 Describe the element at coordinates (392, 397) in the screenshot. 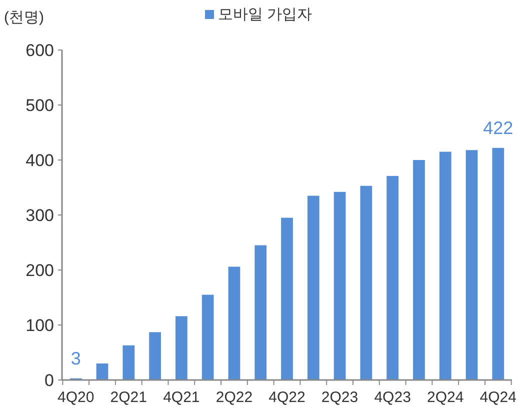

I see `x-tick-label: 4Q23` at that location.